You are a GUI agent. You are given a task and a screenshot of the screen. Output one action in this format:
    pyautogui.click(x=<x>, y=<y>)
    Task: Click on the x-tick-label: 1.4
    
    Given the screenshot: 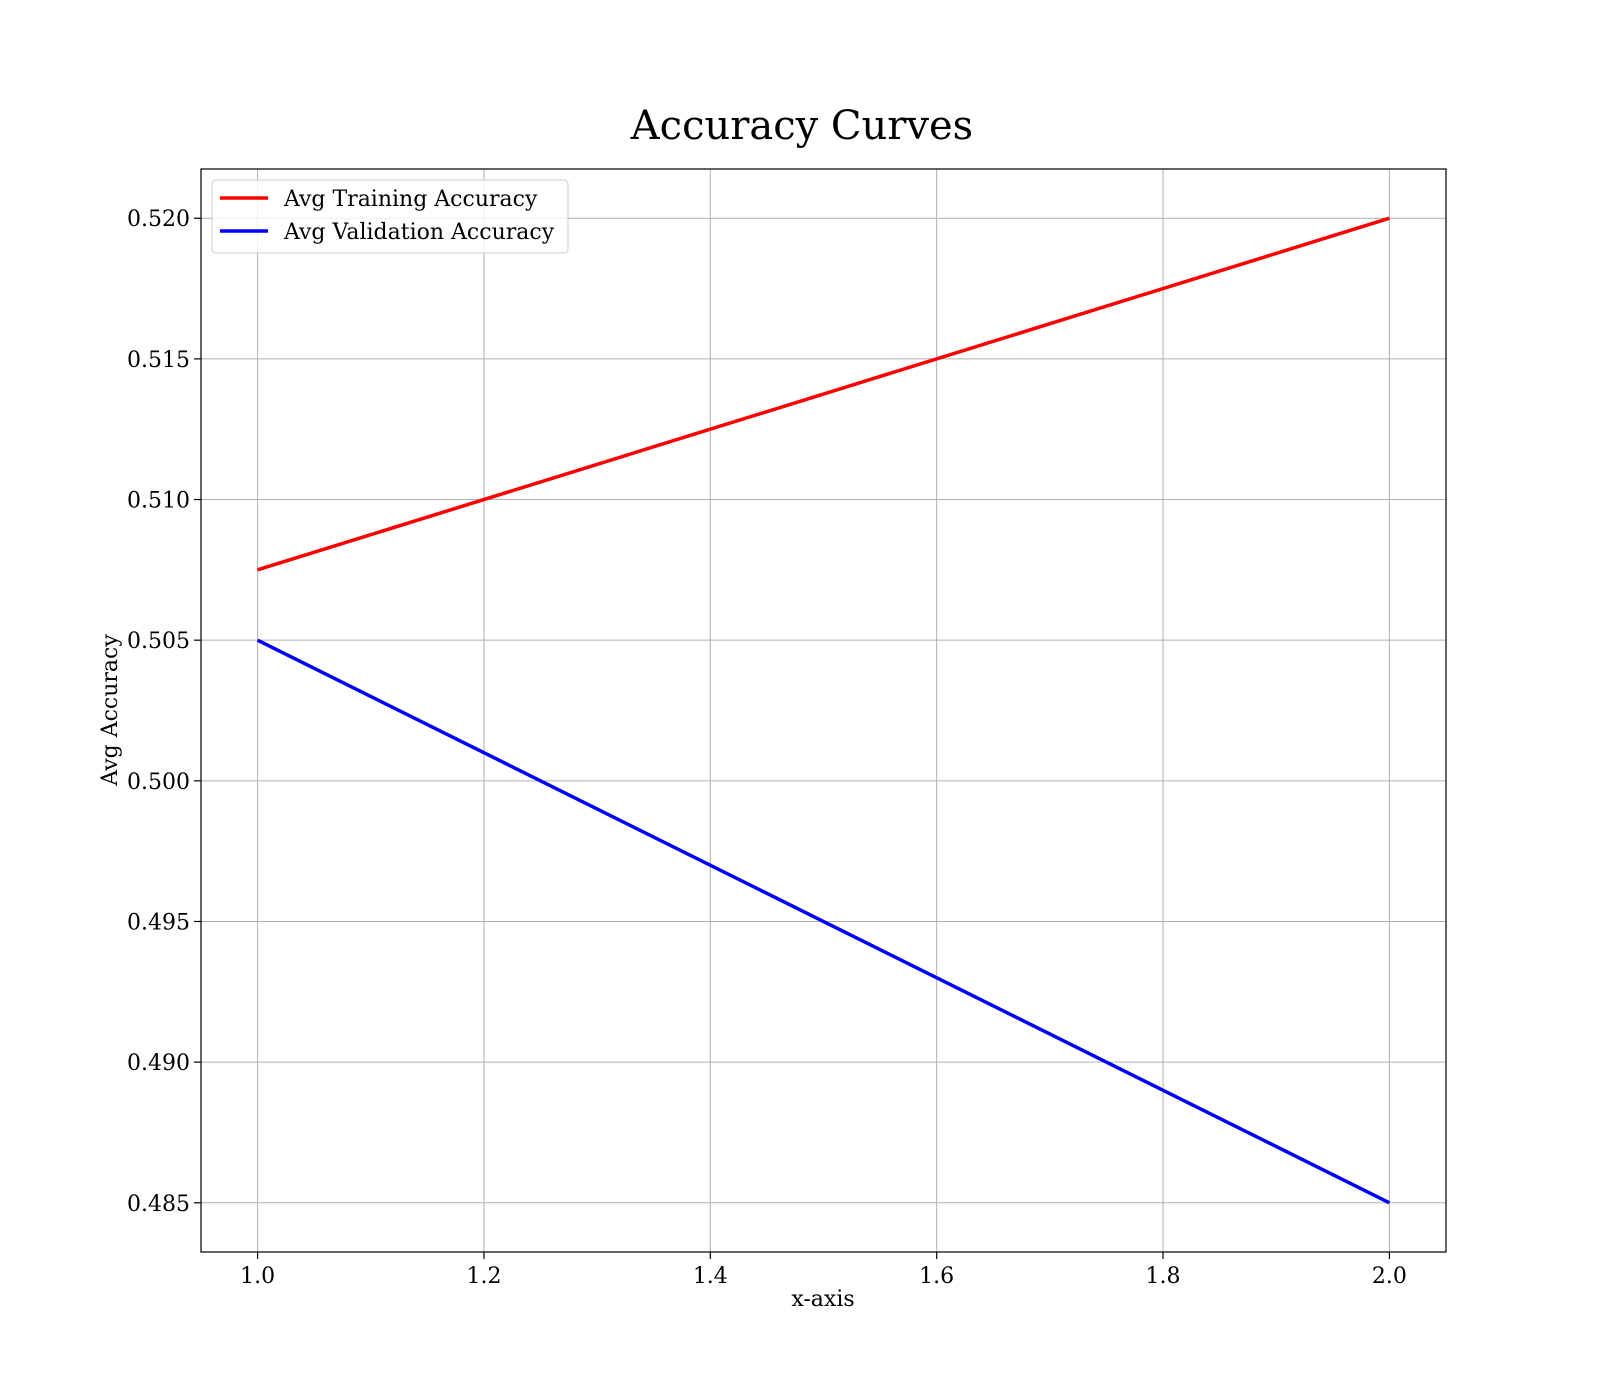 What is the action you would take?
    pyautogui.click(x=710, y=1276)
    